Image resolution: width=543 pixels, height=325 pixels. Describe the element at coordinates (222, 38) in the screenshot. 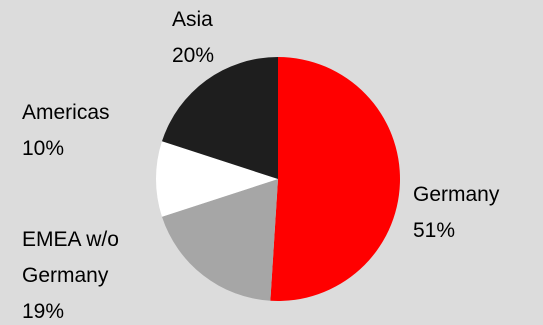

I see `slice-label: Asia 20%` at that location.